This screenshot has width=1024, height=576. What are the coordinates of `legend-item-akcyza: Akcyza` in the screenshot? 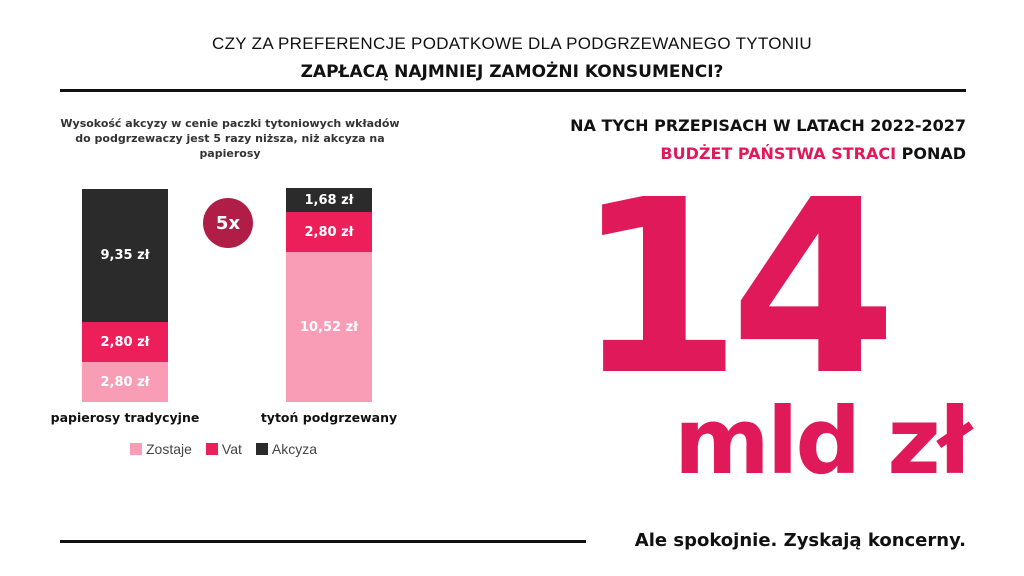 It's located at (286, 449).